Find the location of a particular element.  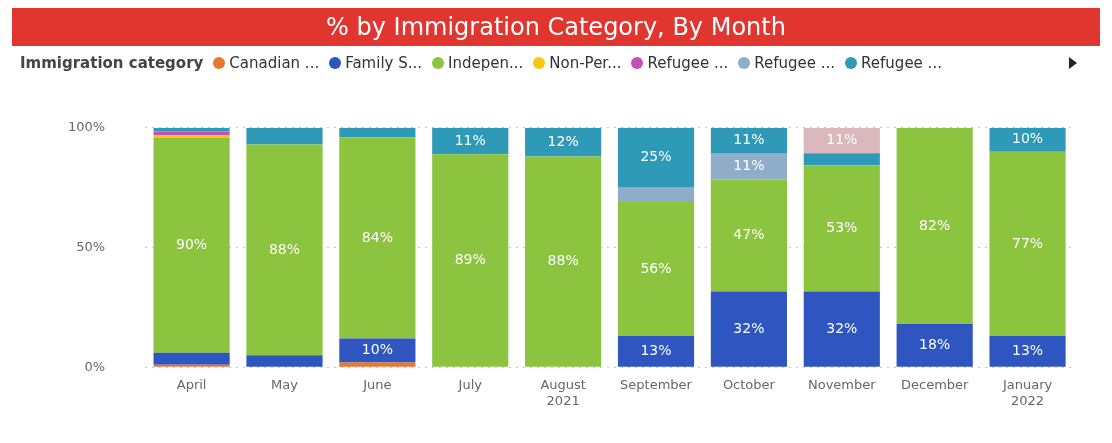

y-tick-label: 100% is located at coordinates (86, 127).